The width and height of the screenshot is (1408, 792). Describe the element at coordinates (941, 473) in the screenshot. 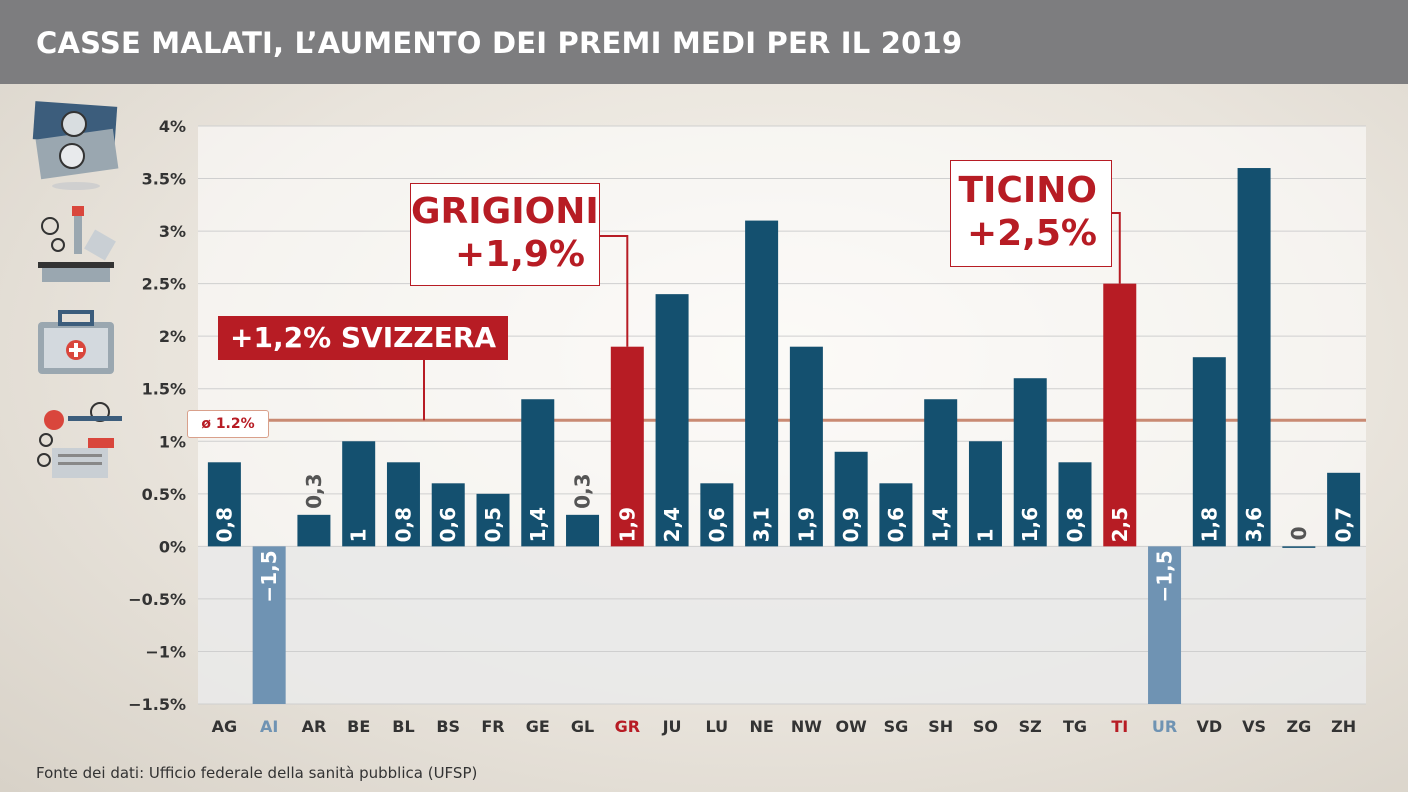

I see `bar-sh` at that location.